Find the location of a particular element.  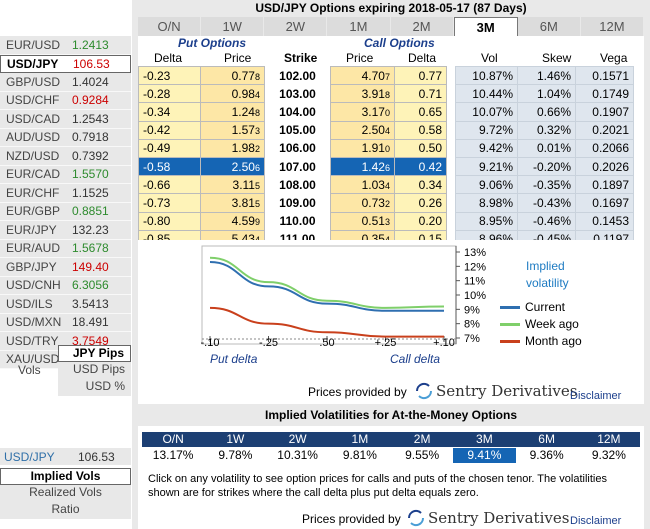

pair-name: USD/JPY is located at coordinates (33, 63).